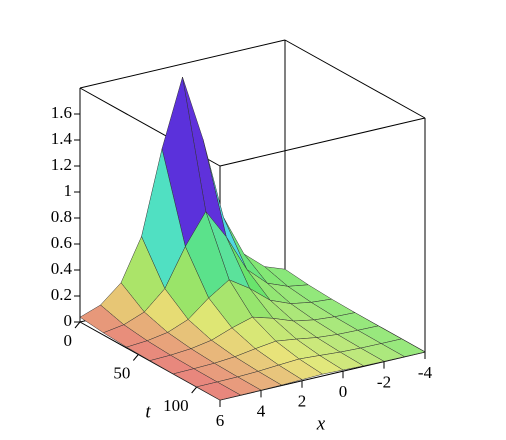 This screenshot has width=506, height=440. I want to click on z-tick-label: 0.8, so click(61, 216).